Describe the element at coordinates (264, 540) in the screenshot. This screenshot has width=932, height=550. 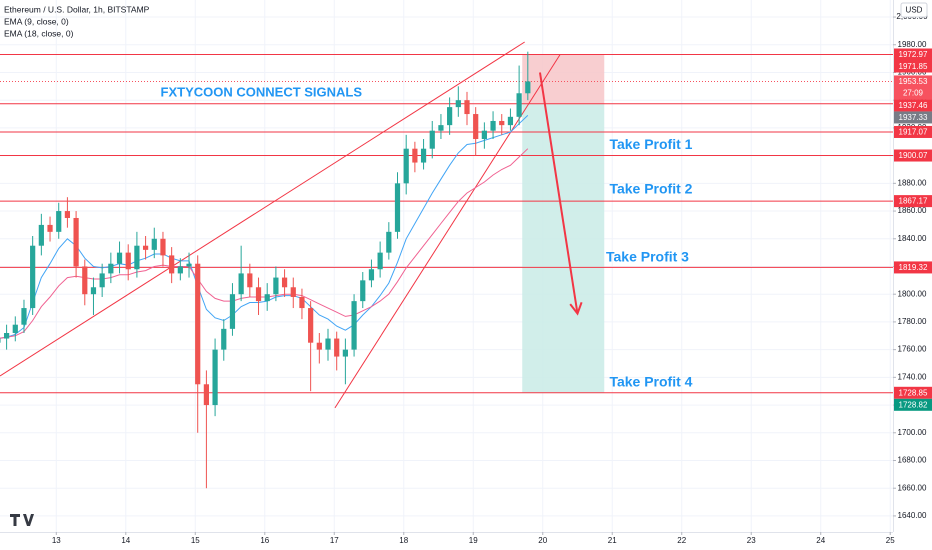
I see `x-tick-label: 16` at that location.